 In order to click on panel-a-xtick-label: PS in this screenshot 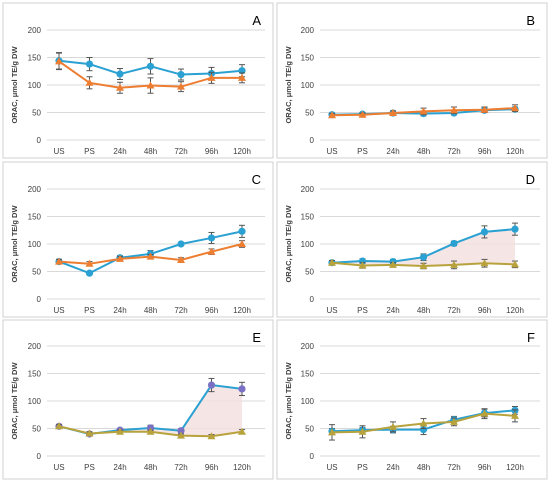, I will do `click(89, 151)`.